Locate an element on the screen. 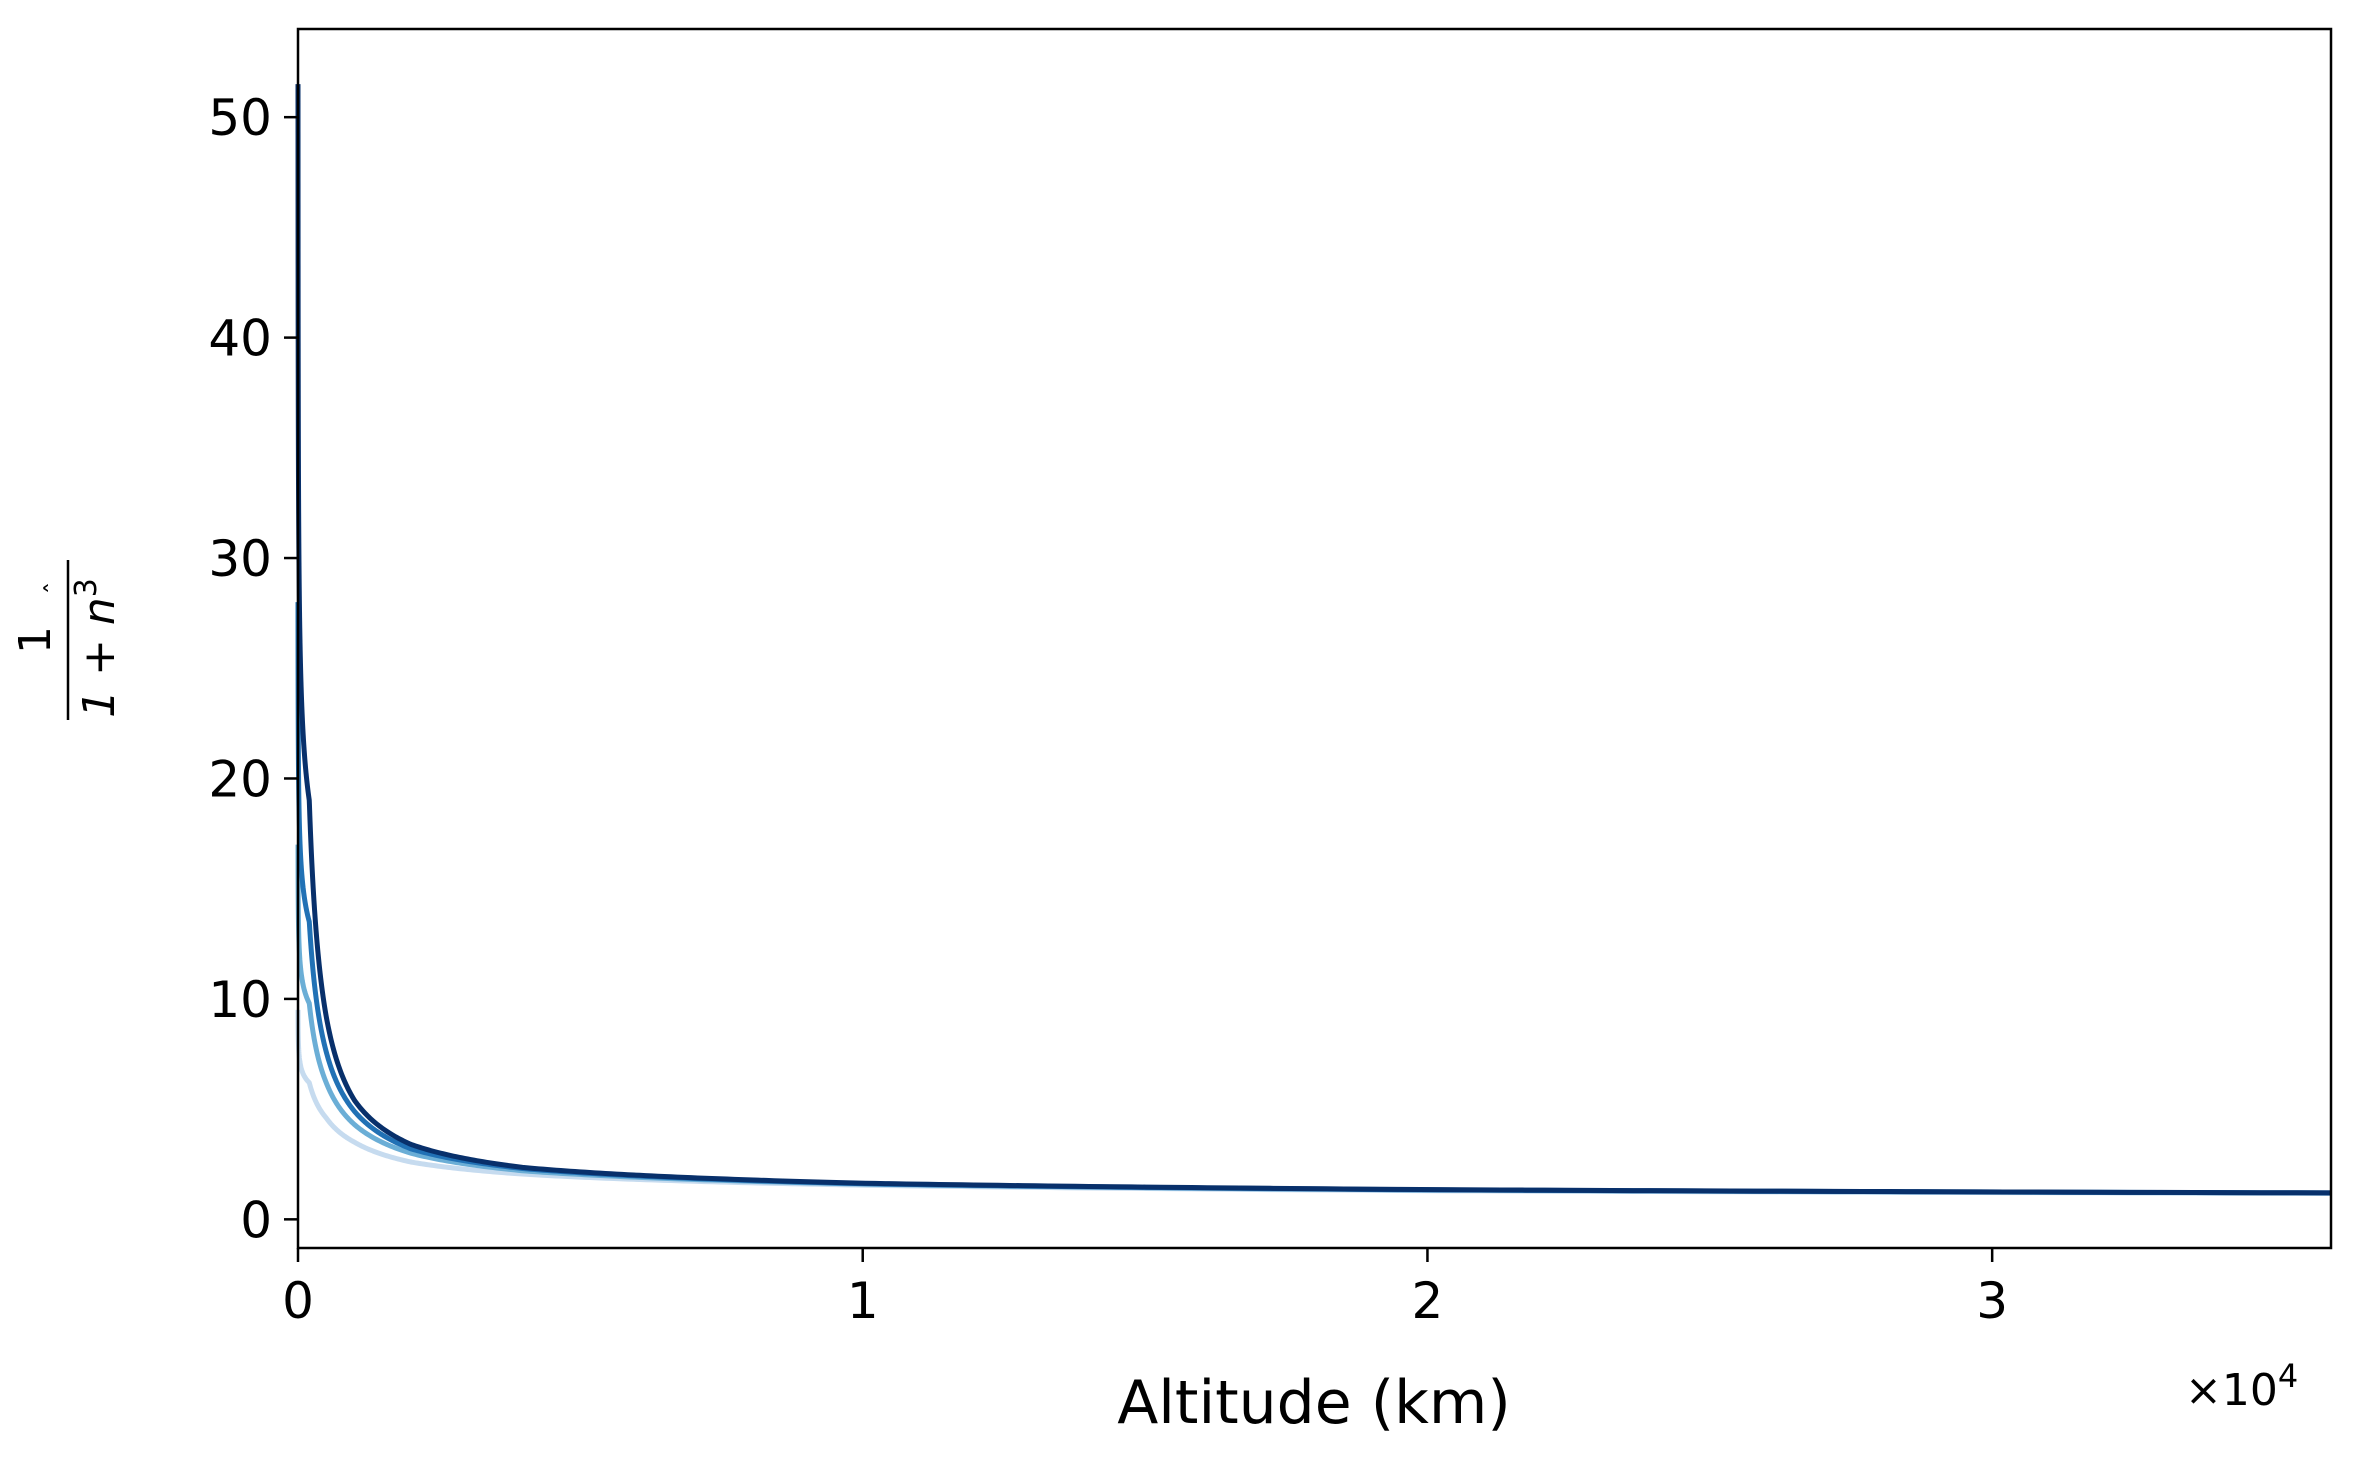 The width and height of the screenshot is (2359, 1471). x-tick-label: 3 is located at coordinates (1992, 1301).